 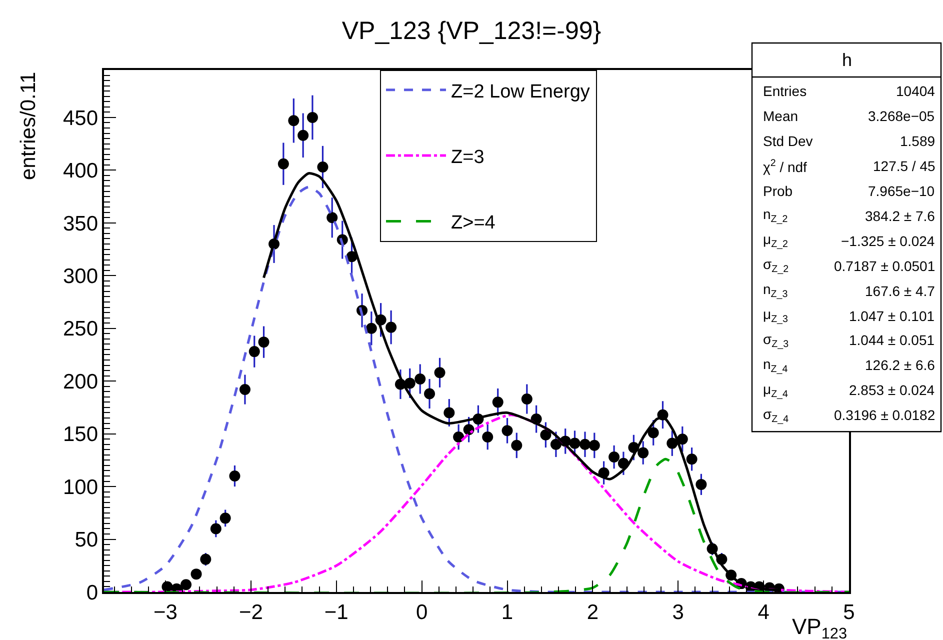 I want to click on annotation: σ$_{Z_4}$, so click(x=776, y=415).